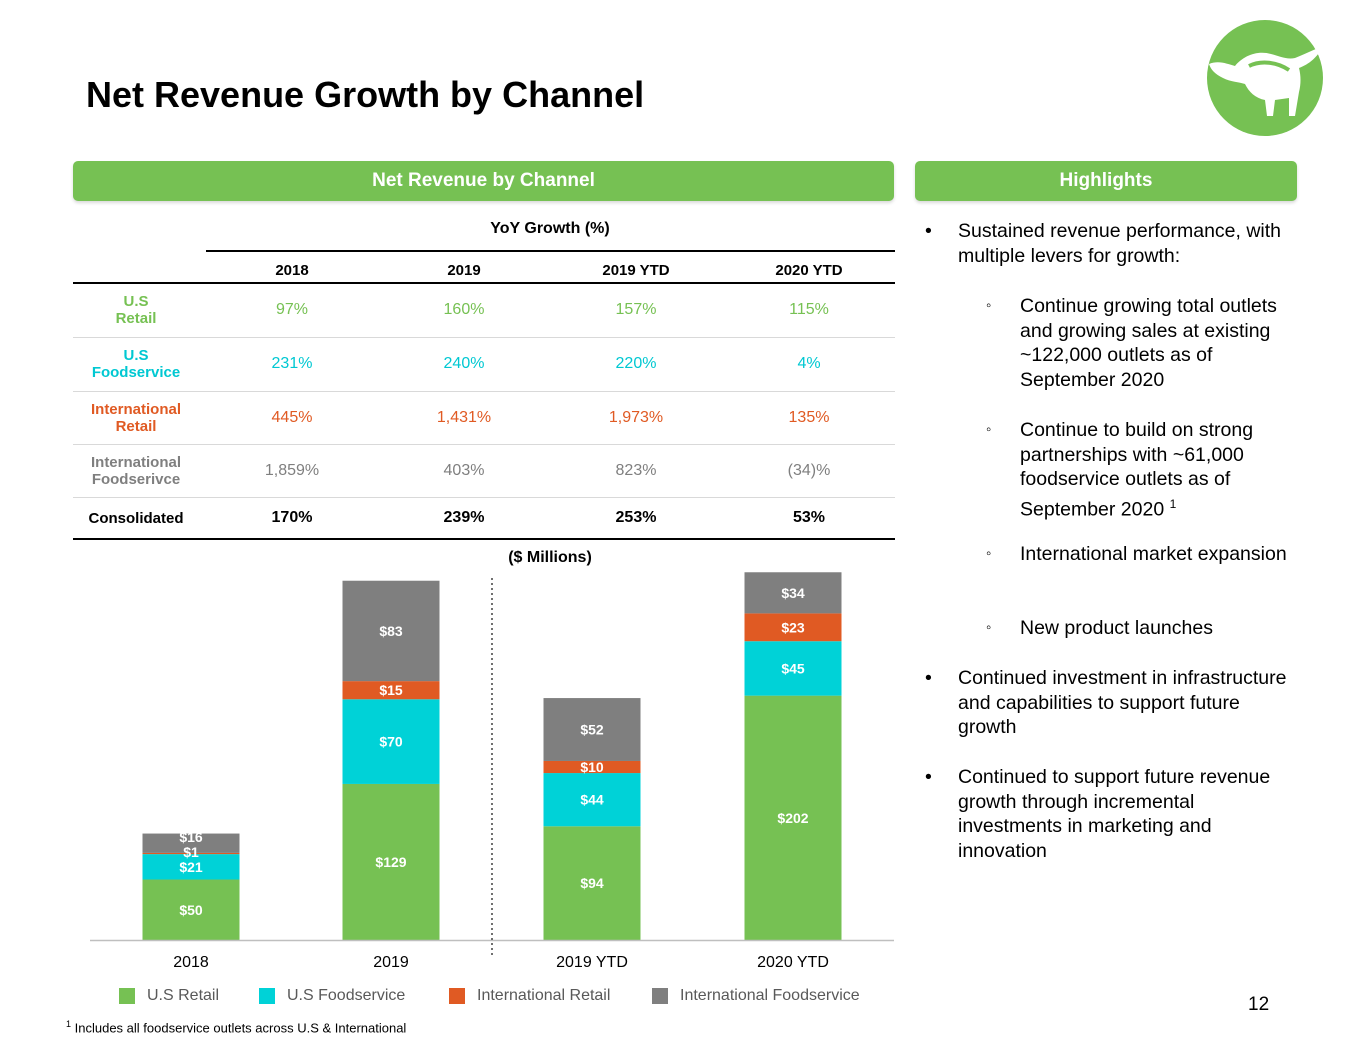 This screenshot has height=1055, width=1365. What do you see at coordinates (636, 417) in the screenshot?
I see `table-cell: 1,973%` at bounding box center [636, 417].